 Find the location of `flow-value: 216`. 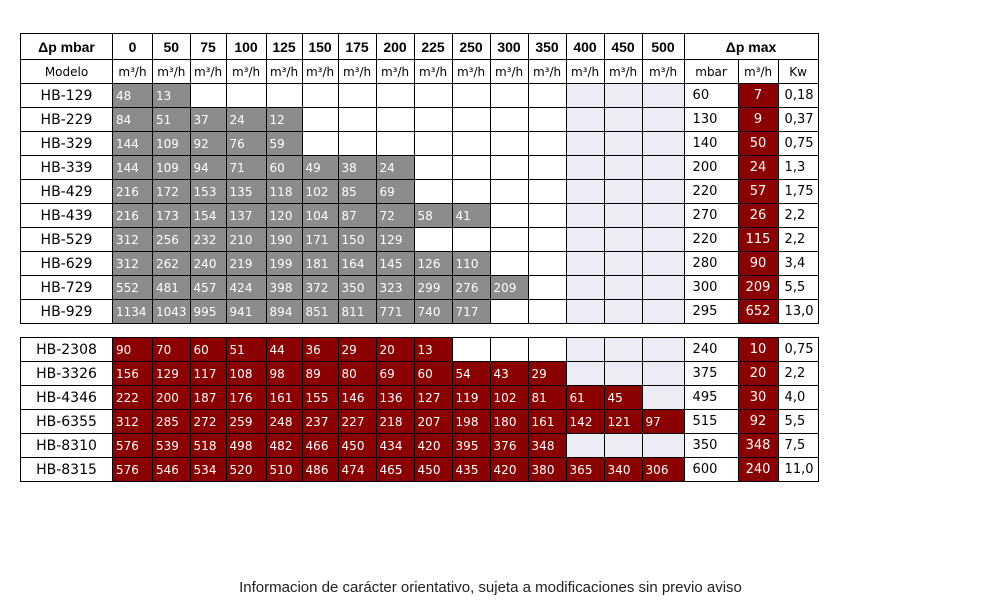

flow-value: 216 is located at coordinates (132, 215).